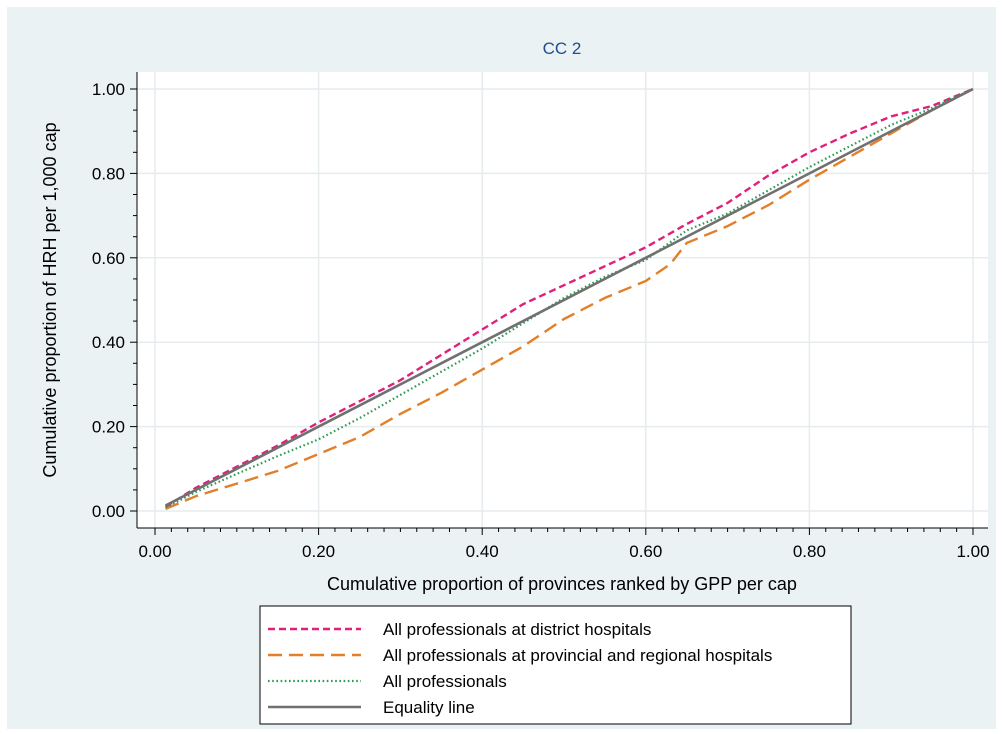 The height and width of the screenshot is (734, 1002). Describe the element at coordinates (445, 681) in the screenshot. I see `legend-label: All professionals` at that location.